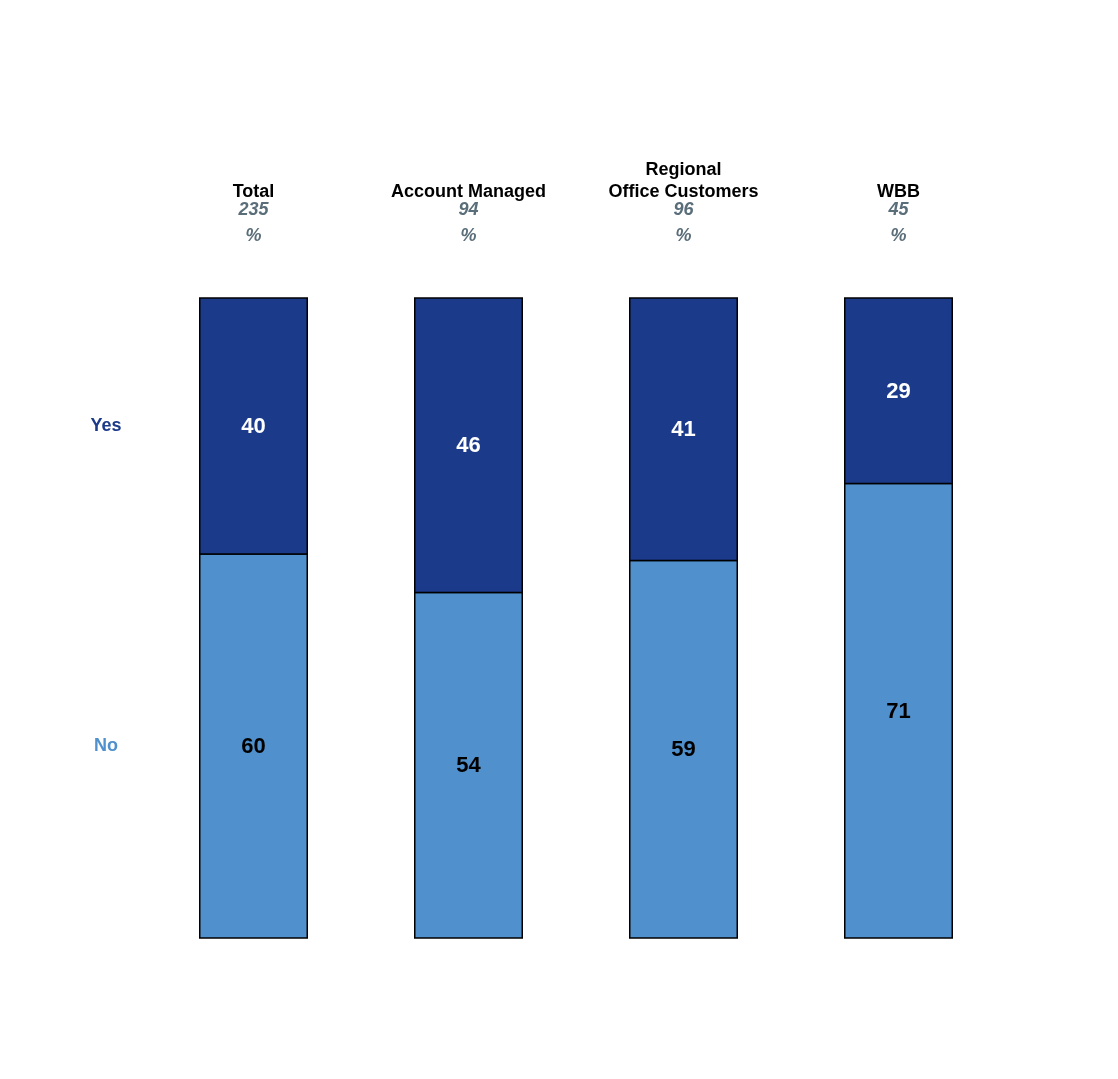  Describe the element at coordinates (253, 209) in the screenshot. I see `text: 235` at that location.